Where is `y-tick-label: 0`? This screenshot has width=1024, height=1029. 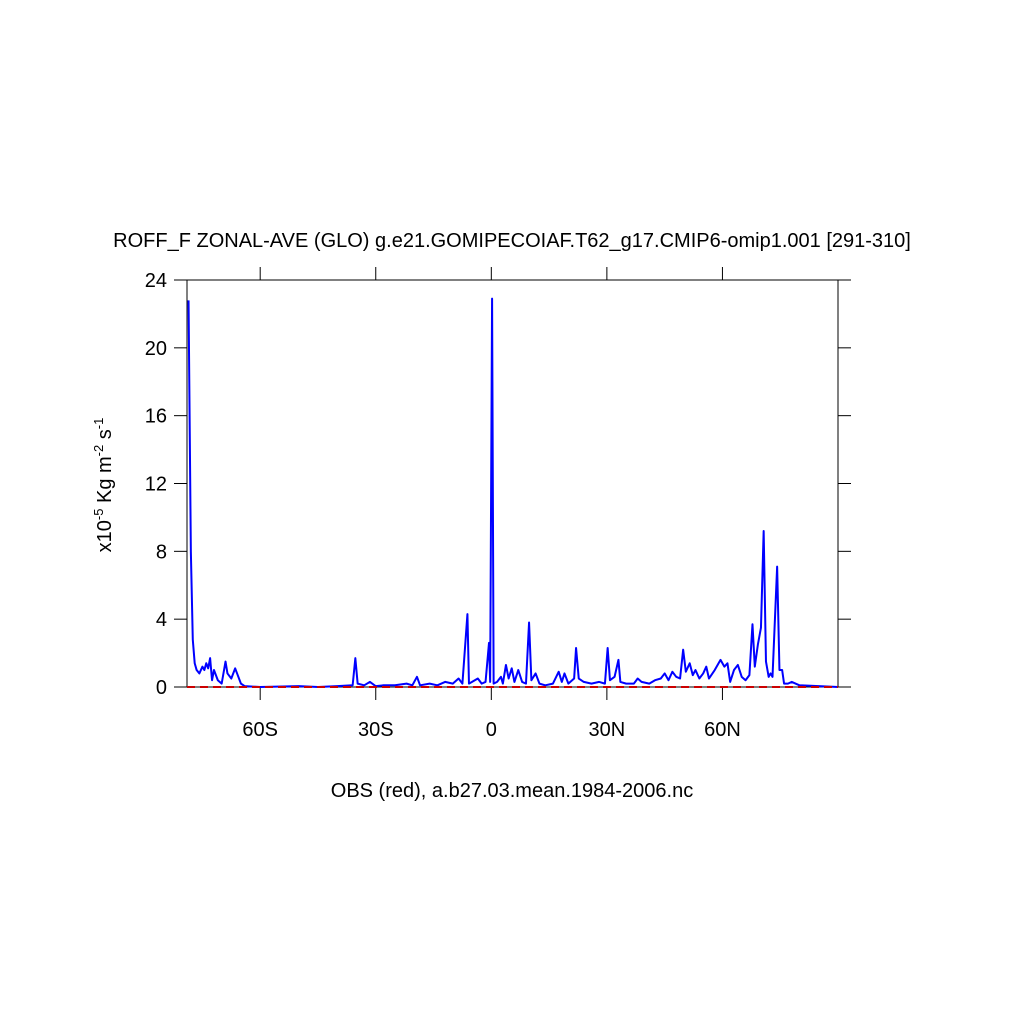
y-tick-label: 0 is located at coordinates (161, 688).